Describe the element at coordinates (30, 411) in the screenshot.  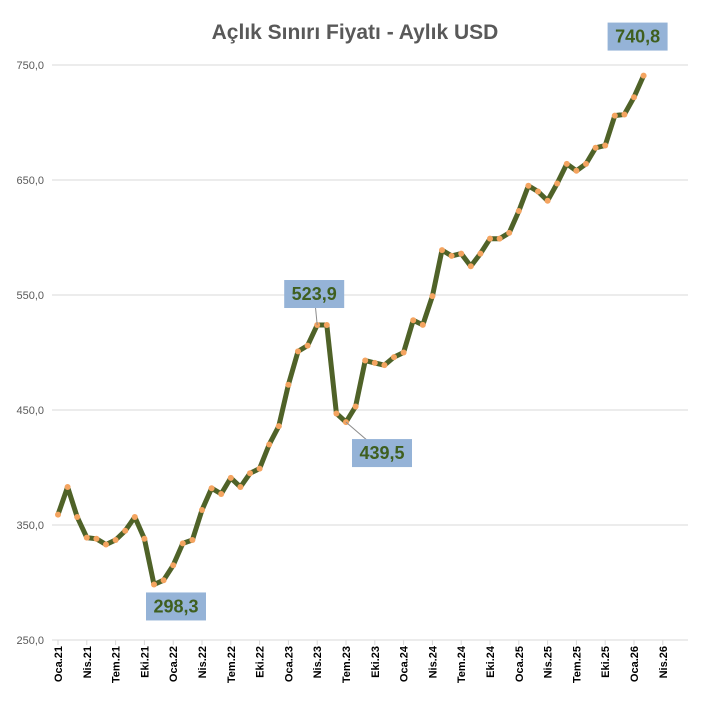
I see `y-tick-label: 450,0` at that location.